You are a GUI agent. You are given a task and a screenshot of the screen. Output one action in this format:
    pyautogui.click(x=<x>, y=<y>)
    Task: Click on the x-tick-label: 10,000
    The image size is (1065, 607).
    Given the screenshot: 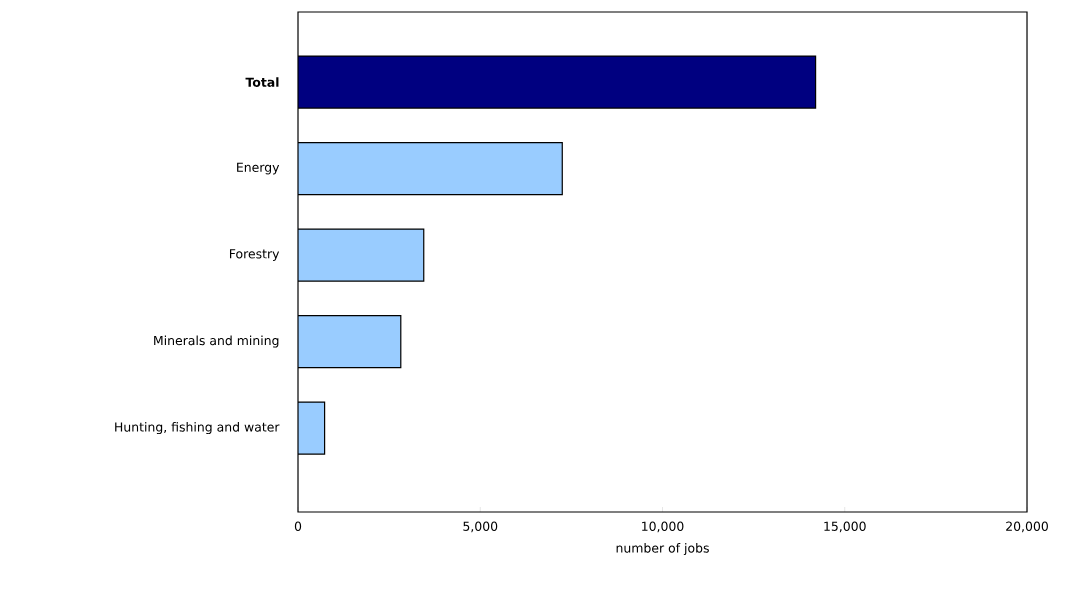 What is the action you would take?
    pyautogui.click(x=663, y=527)
    